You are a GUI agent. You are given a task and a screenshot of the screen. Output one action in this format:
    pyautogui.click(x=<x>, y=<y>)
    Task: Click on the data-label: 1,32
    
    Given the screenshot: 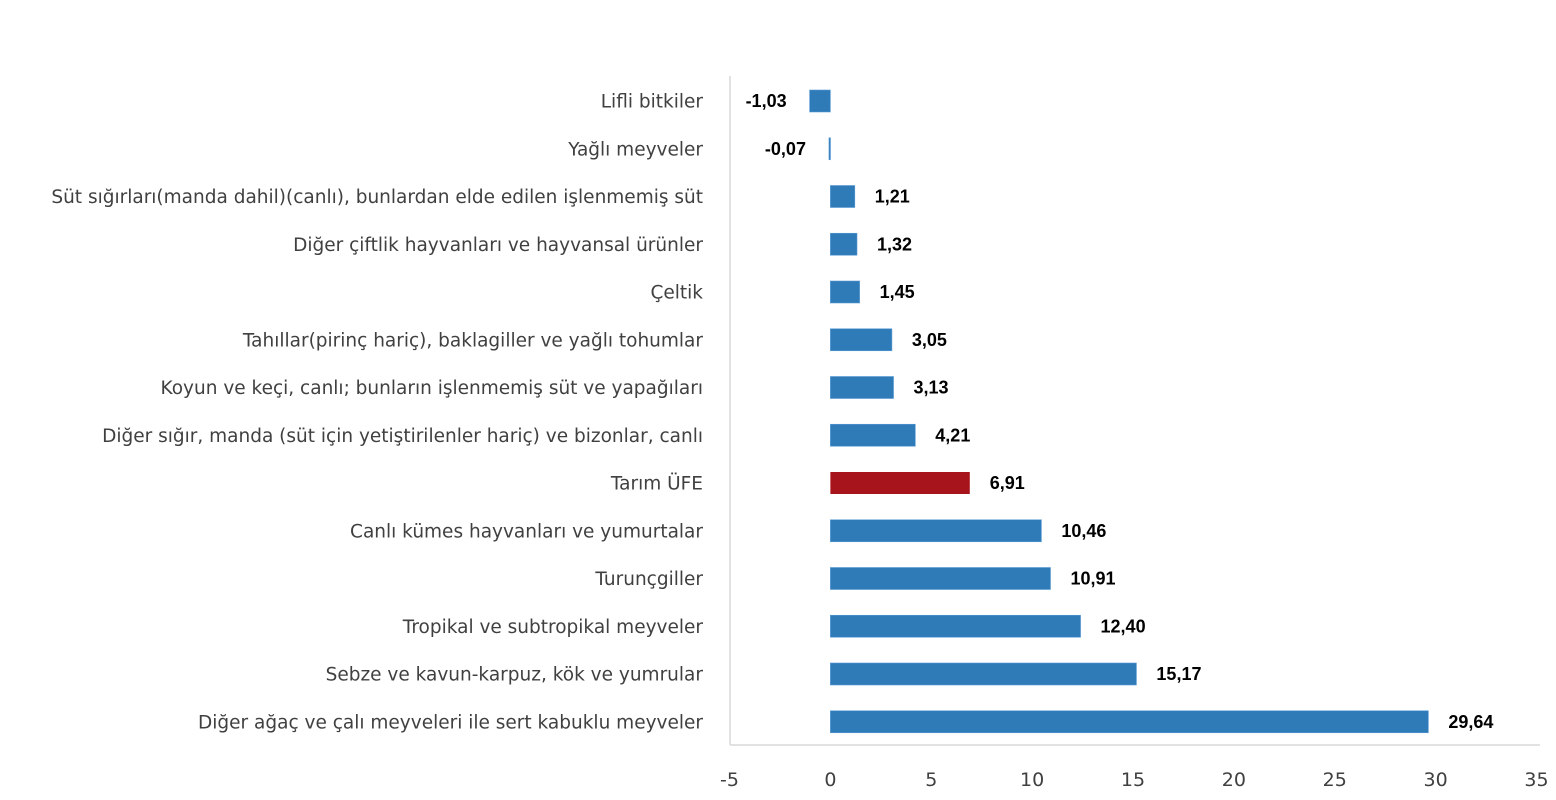 What is the action you would take?
    pyautogui.click(x=894, y=244)
    